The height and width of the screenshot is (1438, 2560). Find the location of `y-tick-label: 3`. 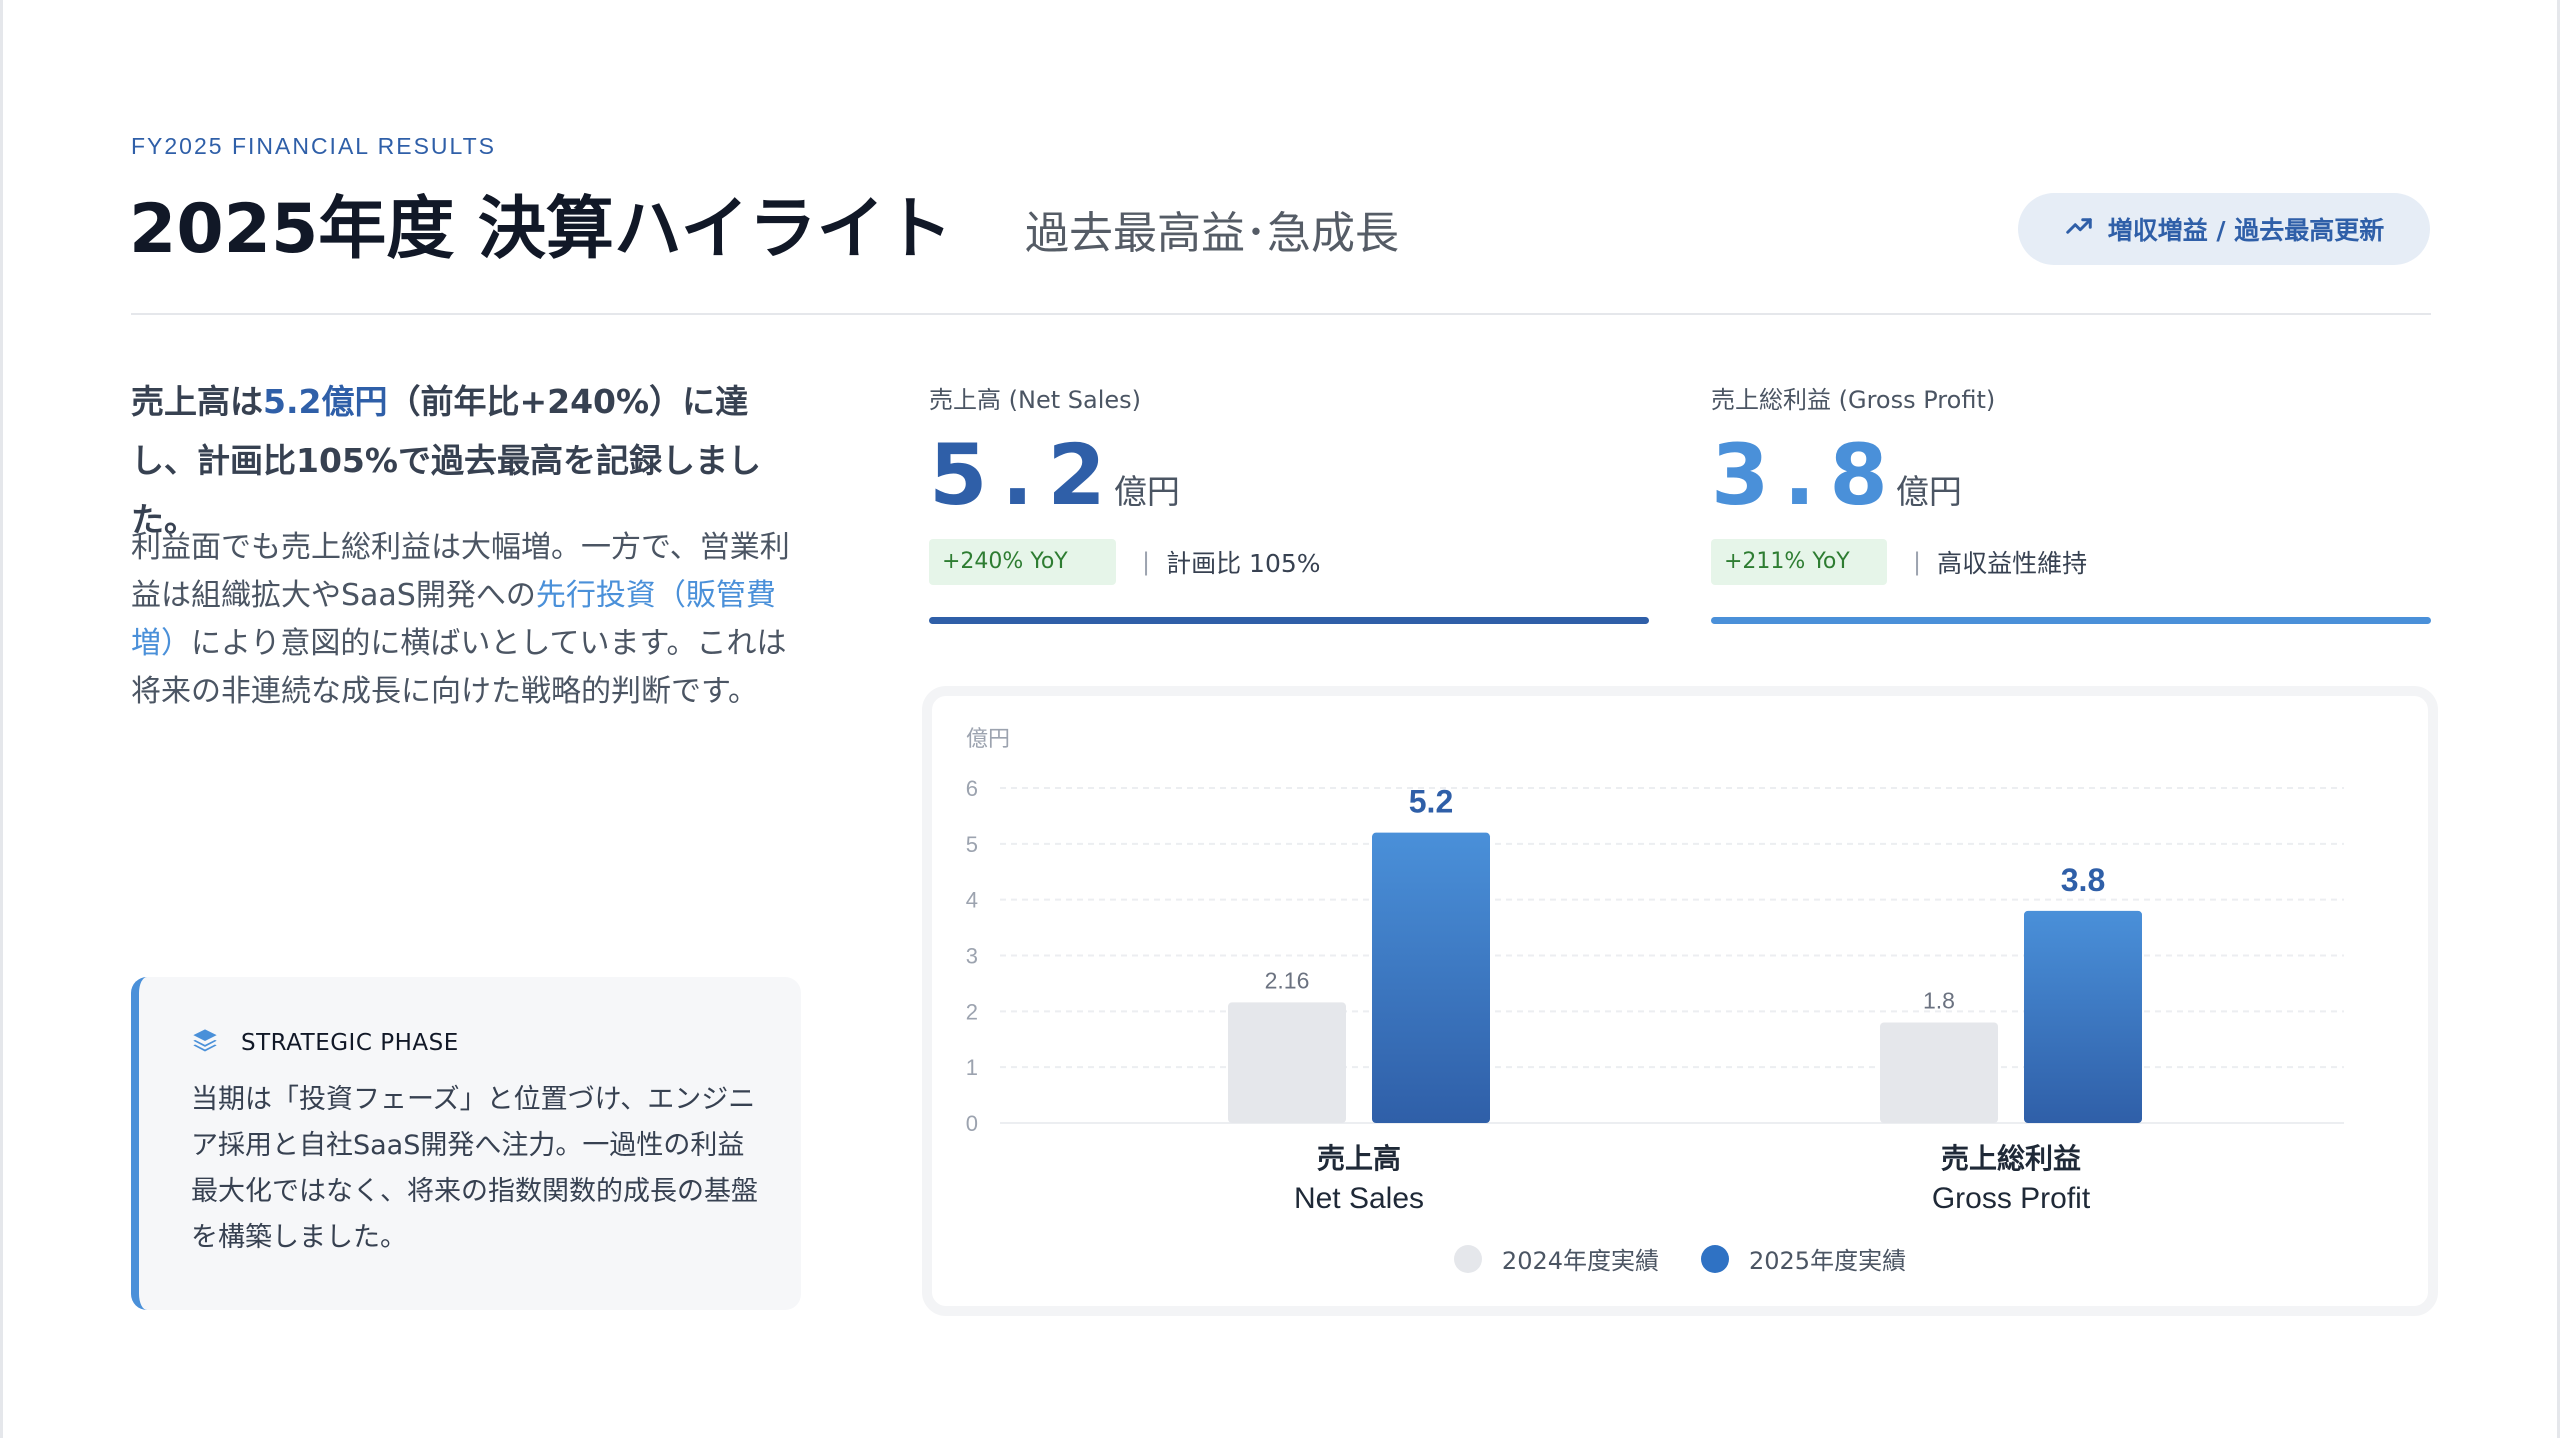

y-tick-label: 3 is located at coordinates (972, 956).